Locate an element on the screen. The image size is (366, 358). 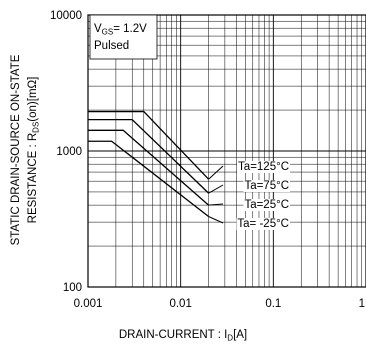
y-tick-label: 100 is located at coordinates (72, 288).